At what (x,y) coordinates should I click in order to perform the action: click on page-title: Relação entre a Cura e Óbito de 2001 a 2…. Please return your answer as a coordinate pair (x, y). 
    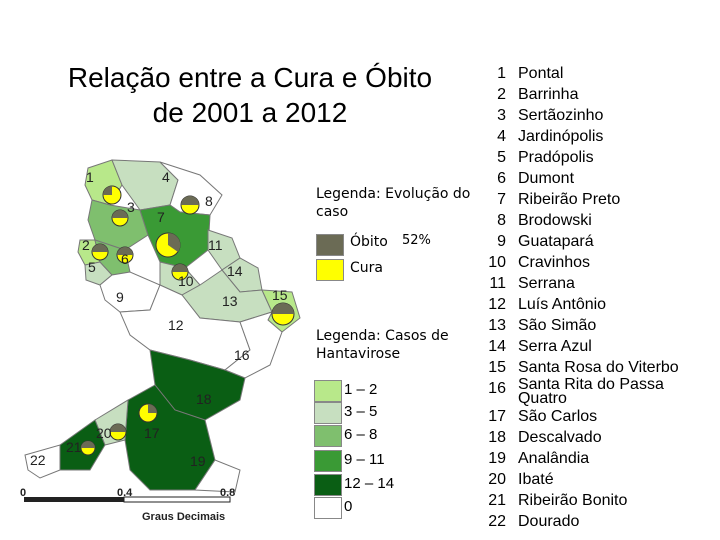
    Looking at the image, I should click on (250, 95).